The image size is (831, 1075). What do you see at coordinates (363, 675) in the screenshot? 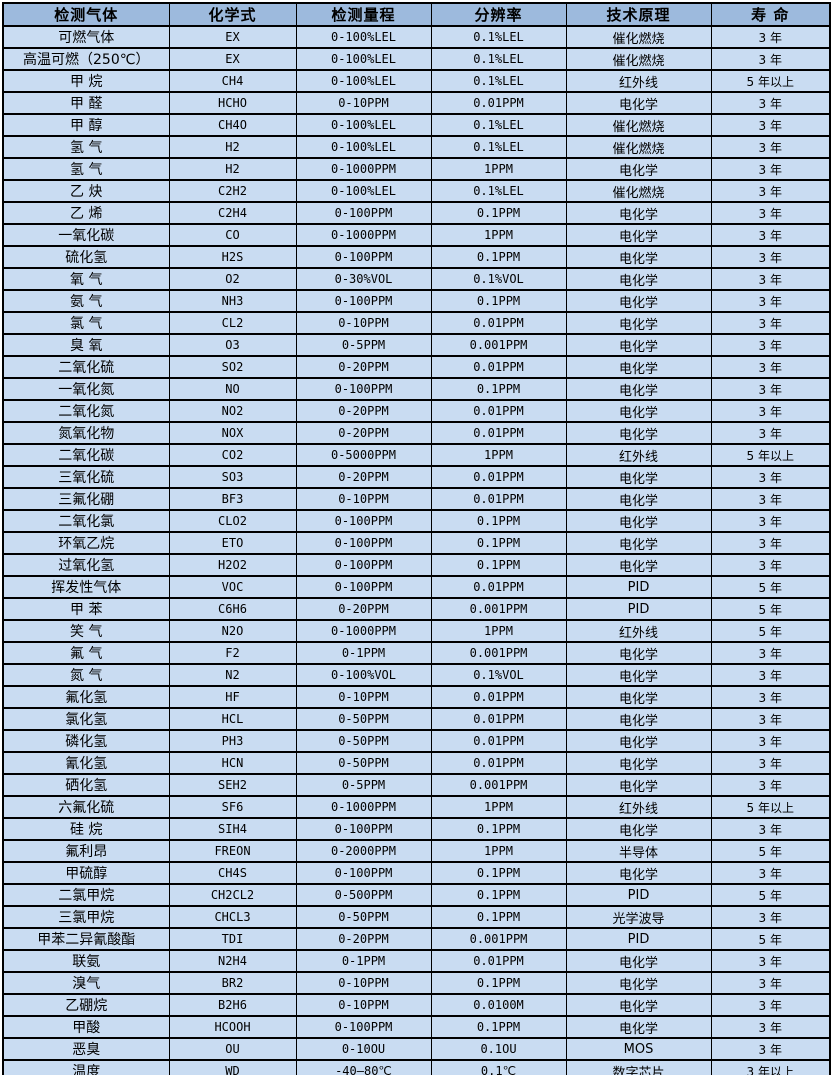
I see `range-cell: 0-100%VOL` at bounding box center [363, 675].